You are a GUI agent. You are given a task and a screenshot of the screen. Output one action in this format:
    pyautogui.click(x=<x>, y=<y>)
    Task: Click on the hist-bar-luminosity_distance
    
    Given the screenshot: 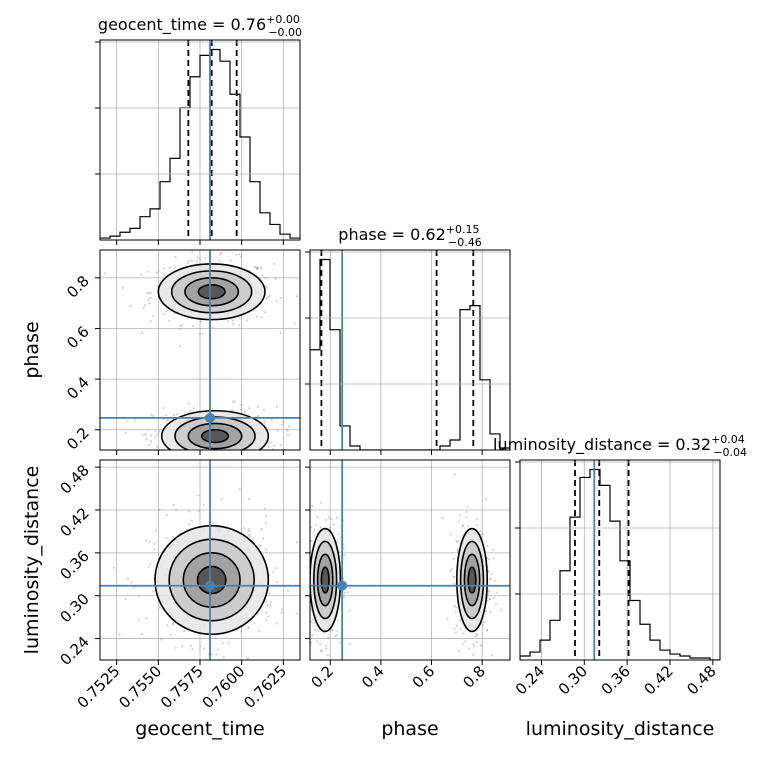 What is the action you would take?
    pyautogui.click(x=615, y=590)
    